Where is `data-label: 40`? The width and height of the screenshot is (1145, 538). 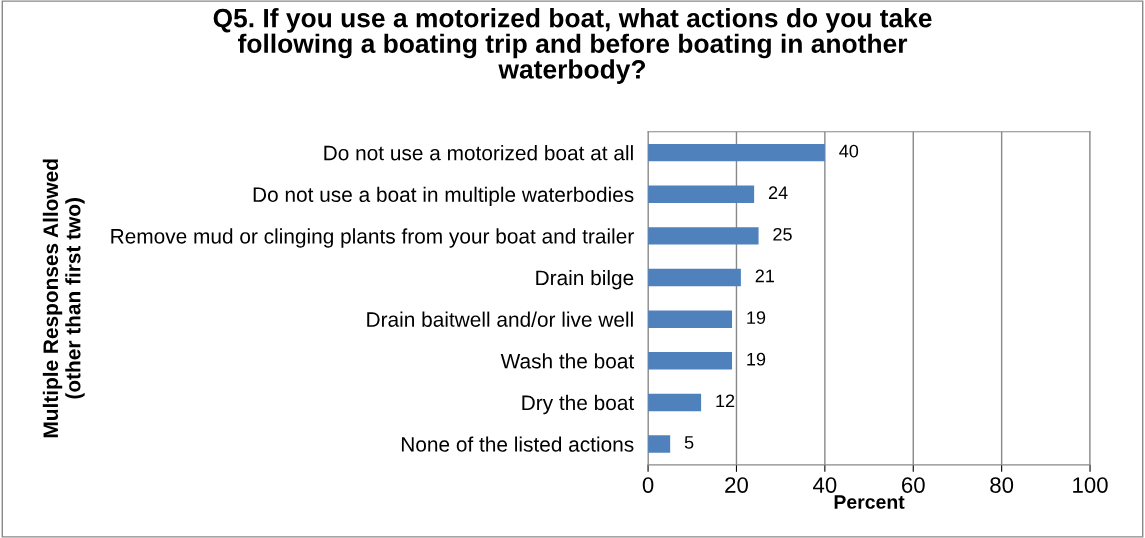
data-label: 40 is located at coordinates (849, 151).